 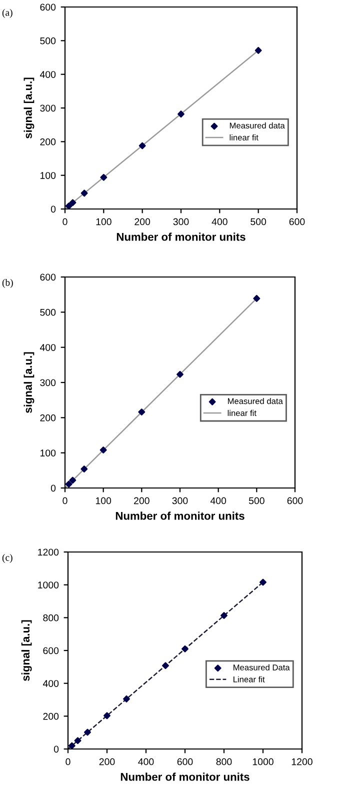 I want to click on legend-label: Linear fit, so click(x=249, y=679).